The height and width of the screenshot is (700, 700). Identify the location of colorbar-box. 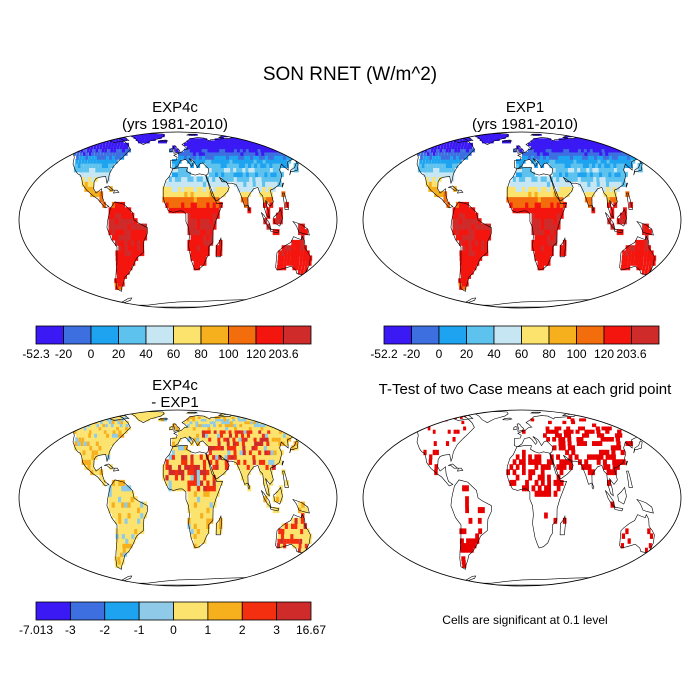
(122, 611).